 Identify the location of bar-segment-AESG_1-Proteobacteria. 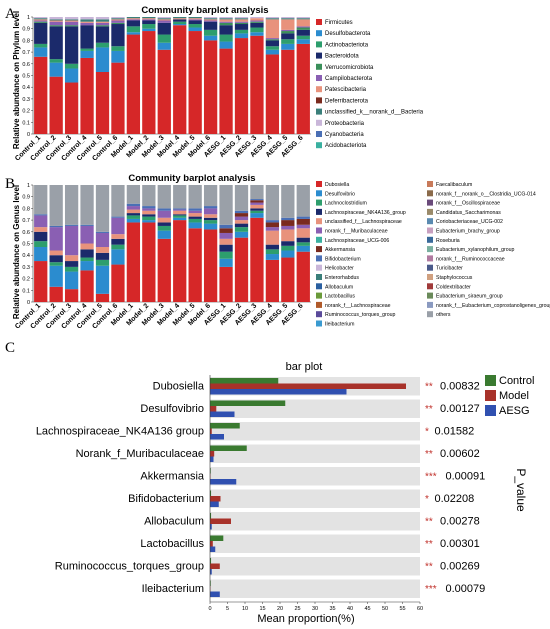
(226, 18).